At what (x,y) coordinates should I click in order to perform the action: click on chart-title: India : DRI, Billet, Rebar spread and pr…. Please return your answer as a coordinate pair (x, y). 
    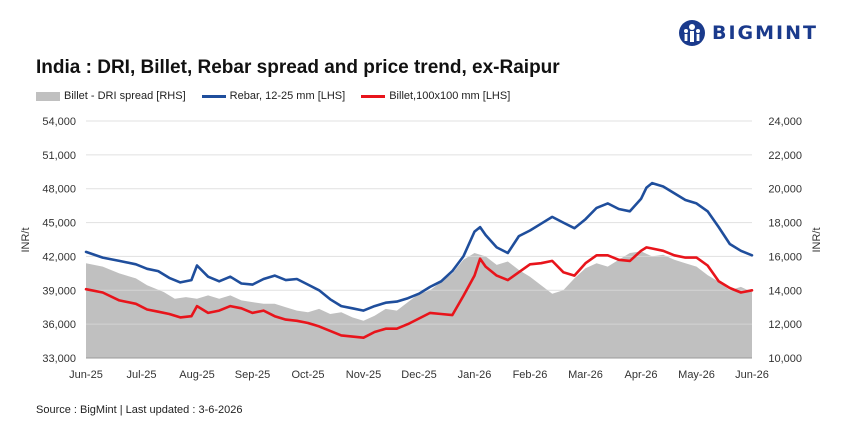
    Looking at the image, I should click on (298, 67).